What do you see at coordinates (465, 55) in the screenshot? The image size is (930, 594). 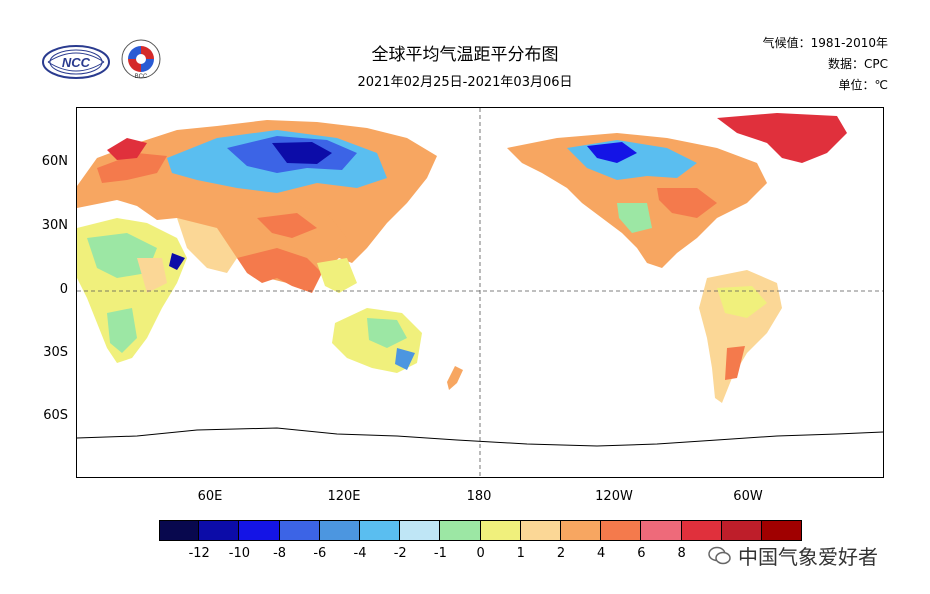 I see `map-title: 全球平均气温距平分布图` at bounding box center [465, 55].